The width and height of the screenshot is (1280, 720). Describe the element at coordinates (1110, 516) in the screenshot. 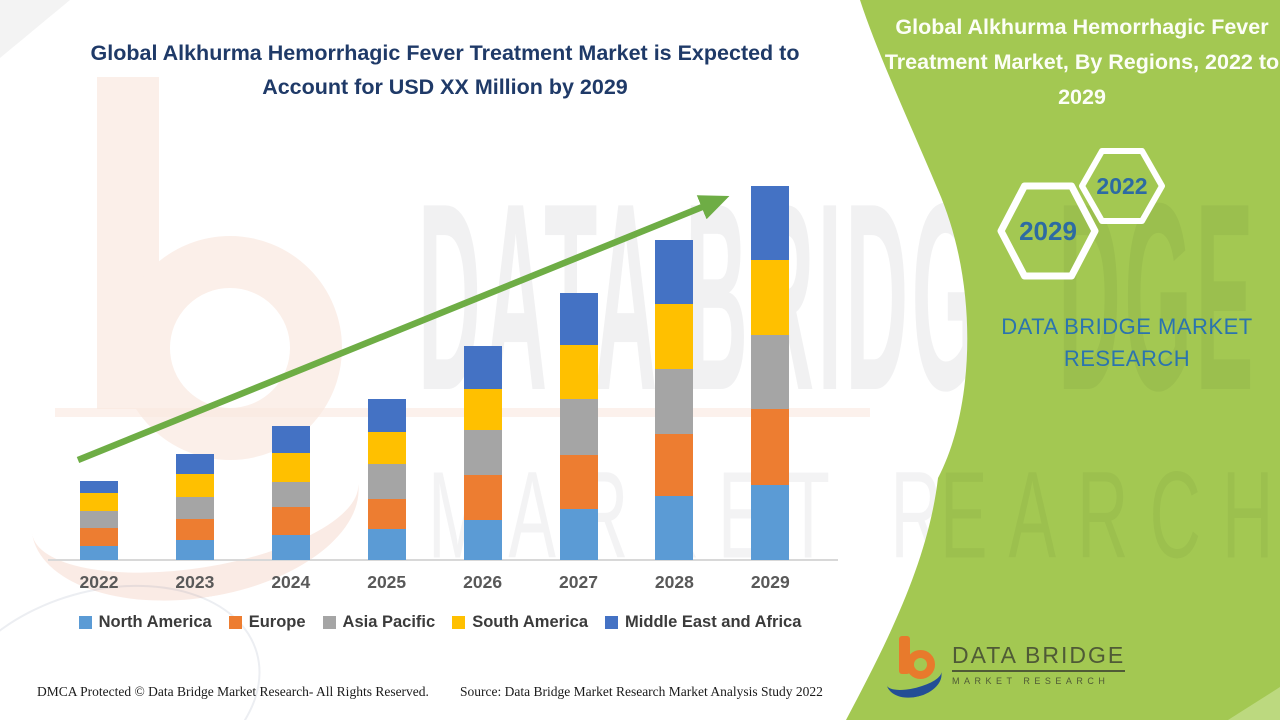

I see `panel-watermark-small: EARCH` at that location.